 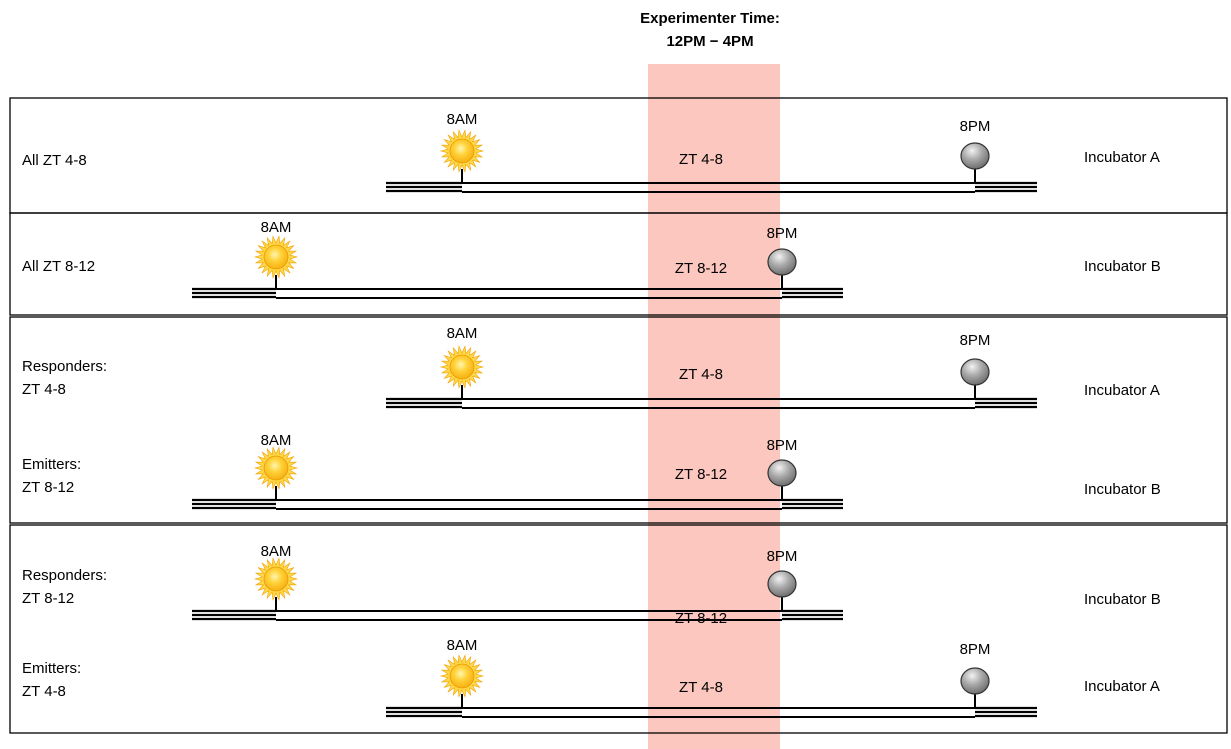 What do you see at coordinates (65, 575) in the screenshot?
I see `panel-4-row-1-group-label-1: Responders:` at bounding box center [65, 575].